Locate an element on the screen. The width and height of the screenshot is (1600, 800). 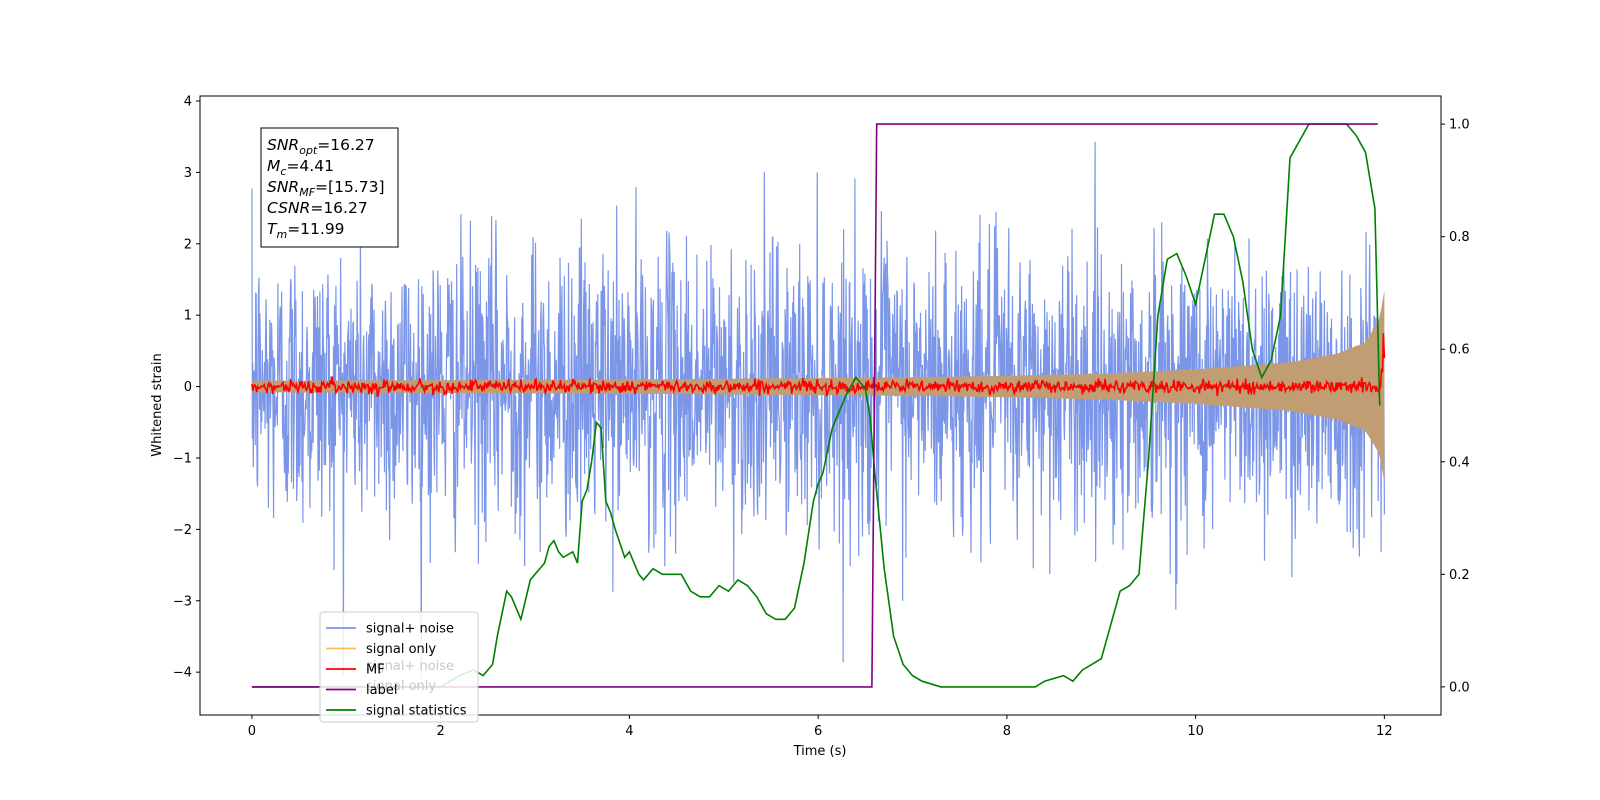
legend-entry-label: label is located at coordinates (381, 690).